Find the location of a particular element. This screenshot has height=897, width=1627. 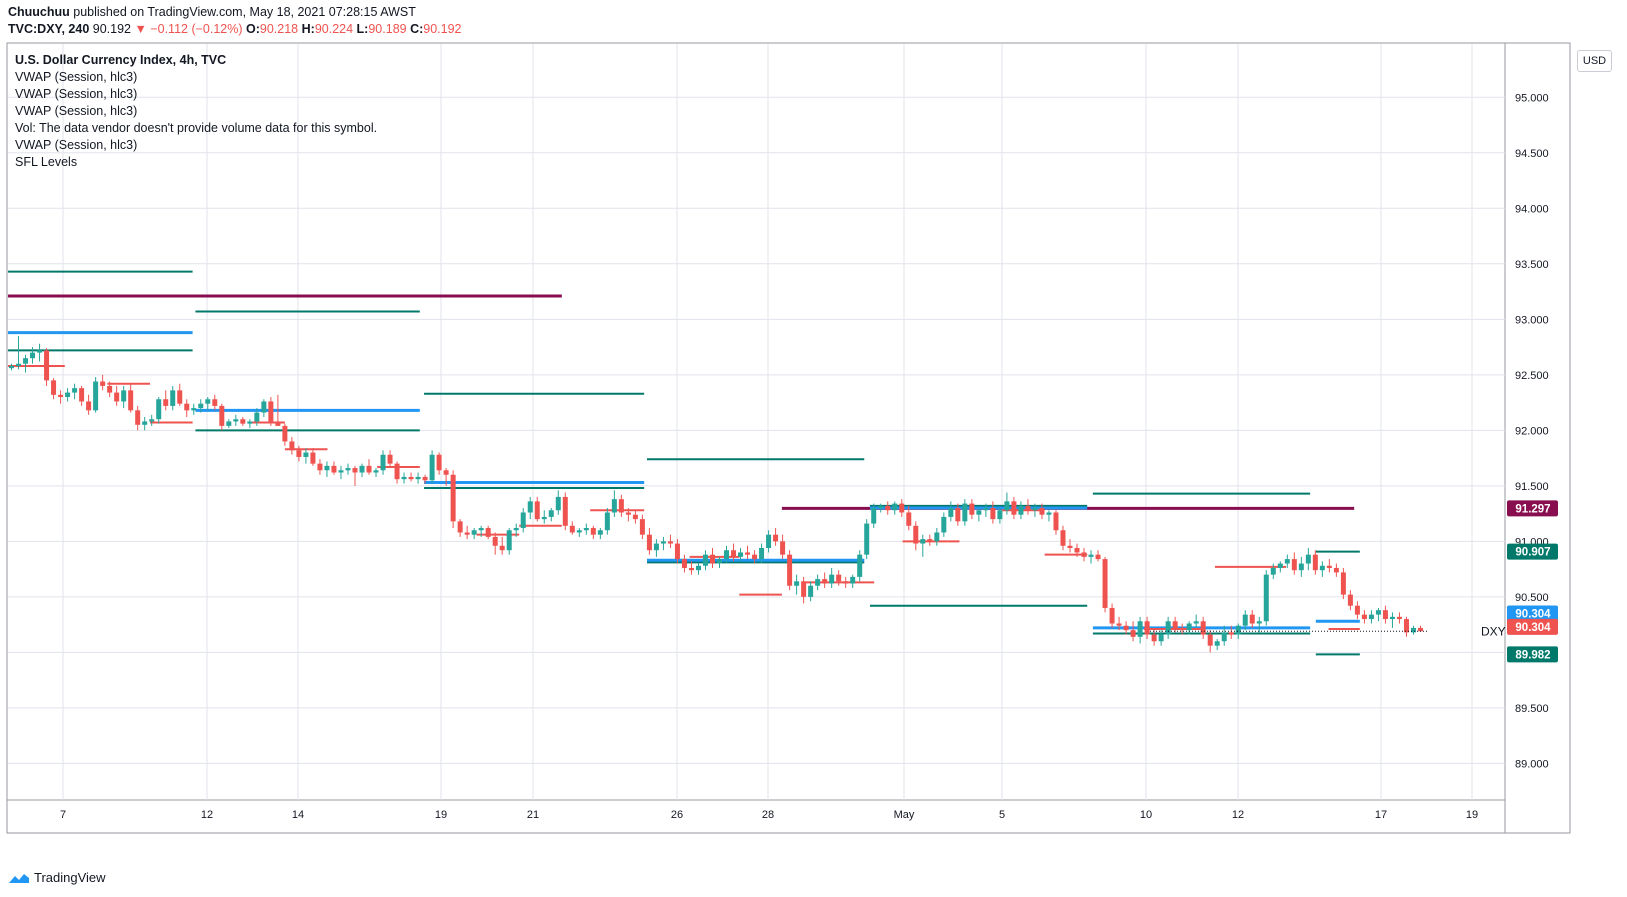

footer-brand: TradingView is located at coordinates (57, 877).